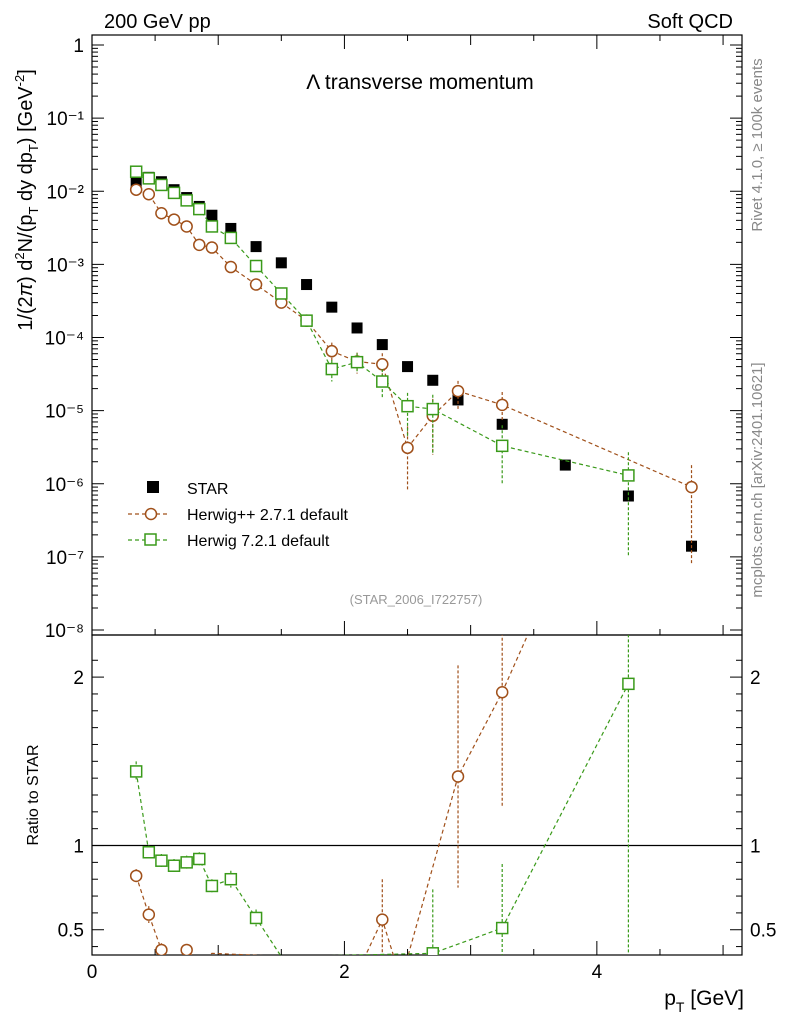 This screenshot has height=1024, width=786. I want to click on main-y-tick-label: 10⁻⁴, so click(64, 339).